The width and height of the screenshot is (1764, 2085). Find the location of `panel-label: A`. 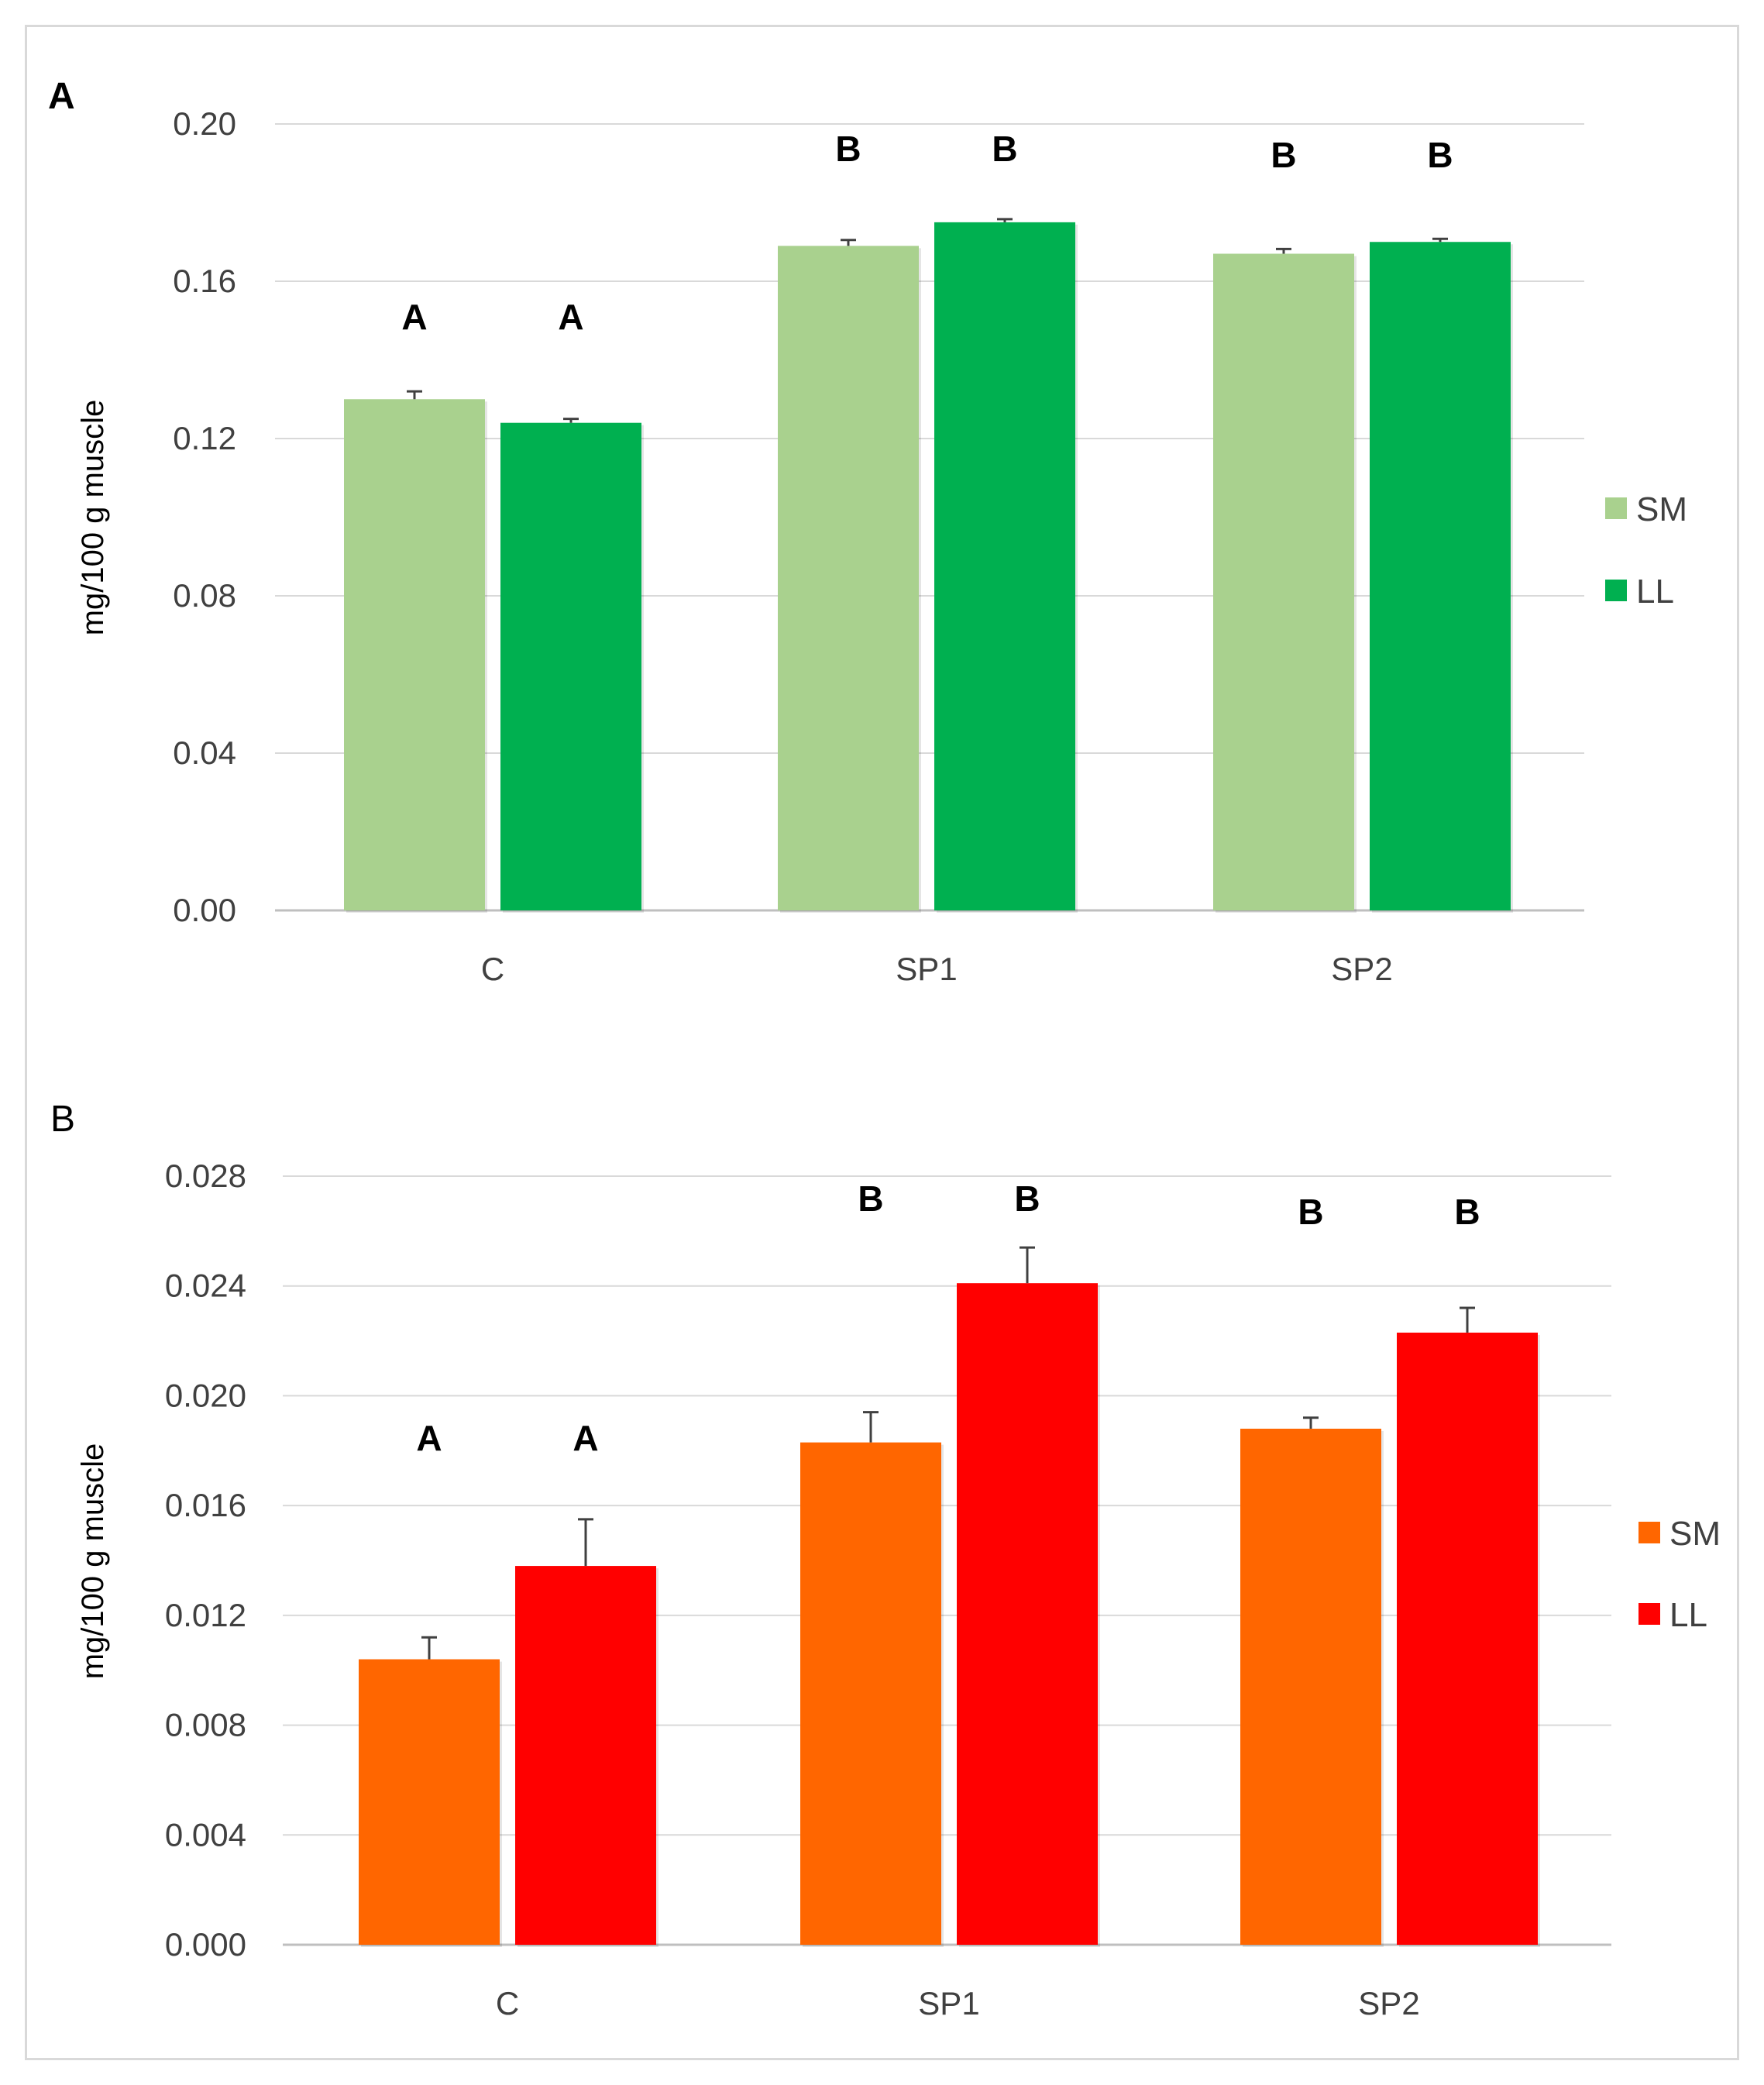

panel-label: A is located at coordinates (61, 96).